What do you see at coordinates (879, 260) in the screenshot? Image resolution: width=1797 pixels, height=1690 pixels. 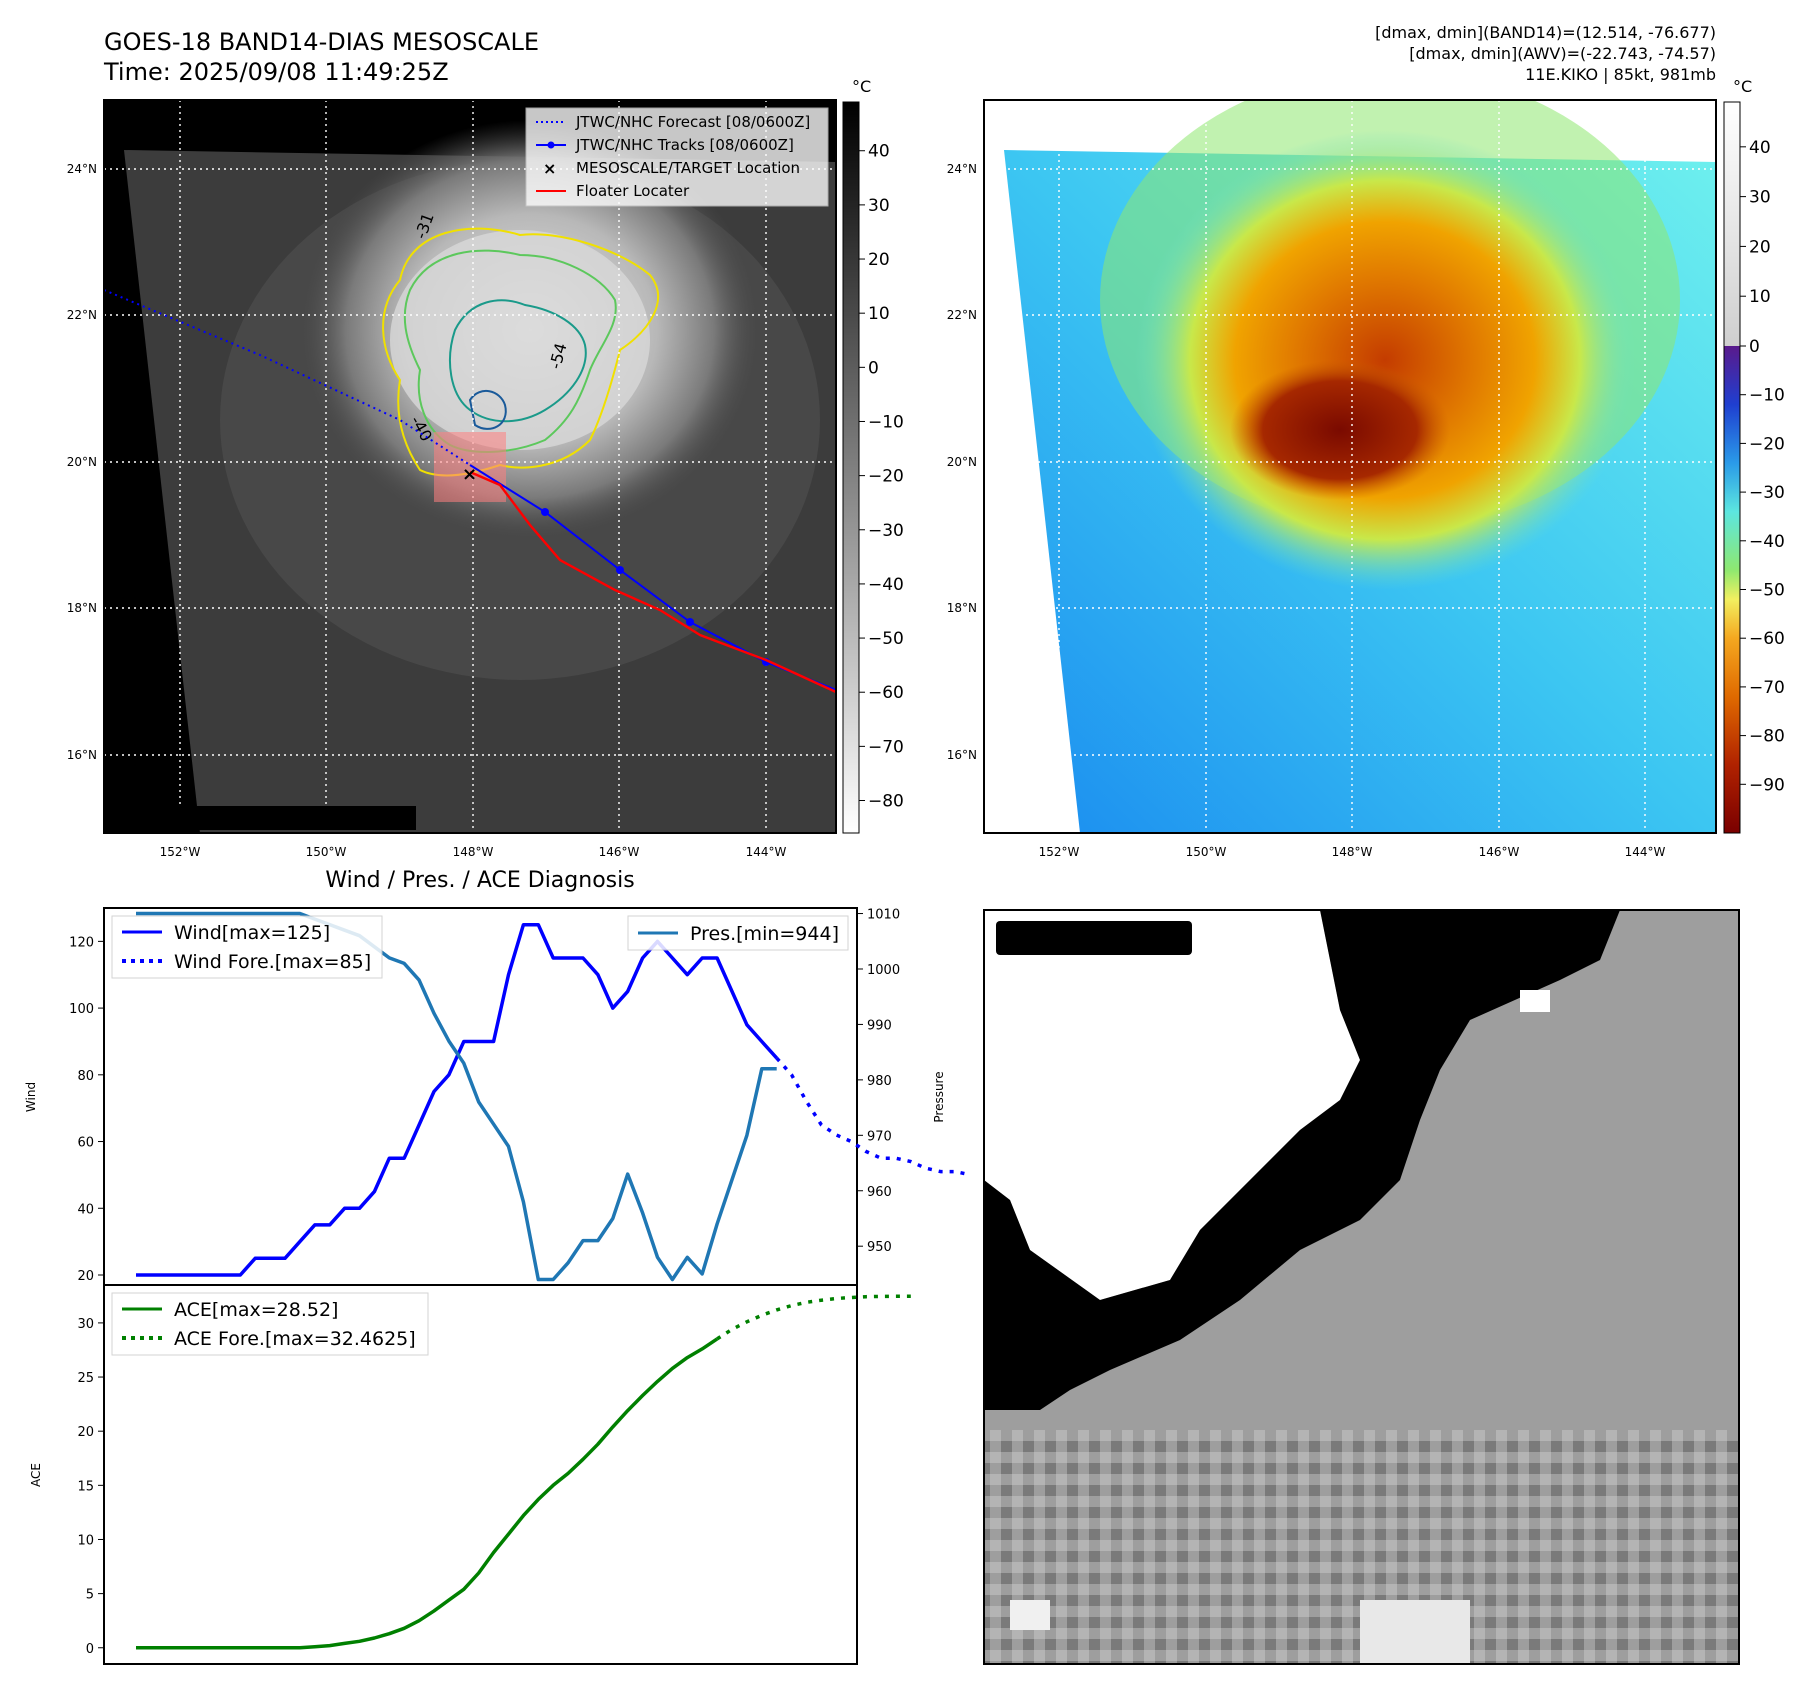 I see `gray-colorbar-tick-2: 20` at bounding box center [879, 260].